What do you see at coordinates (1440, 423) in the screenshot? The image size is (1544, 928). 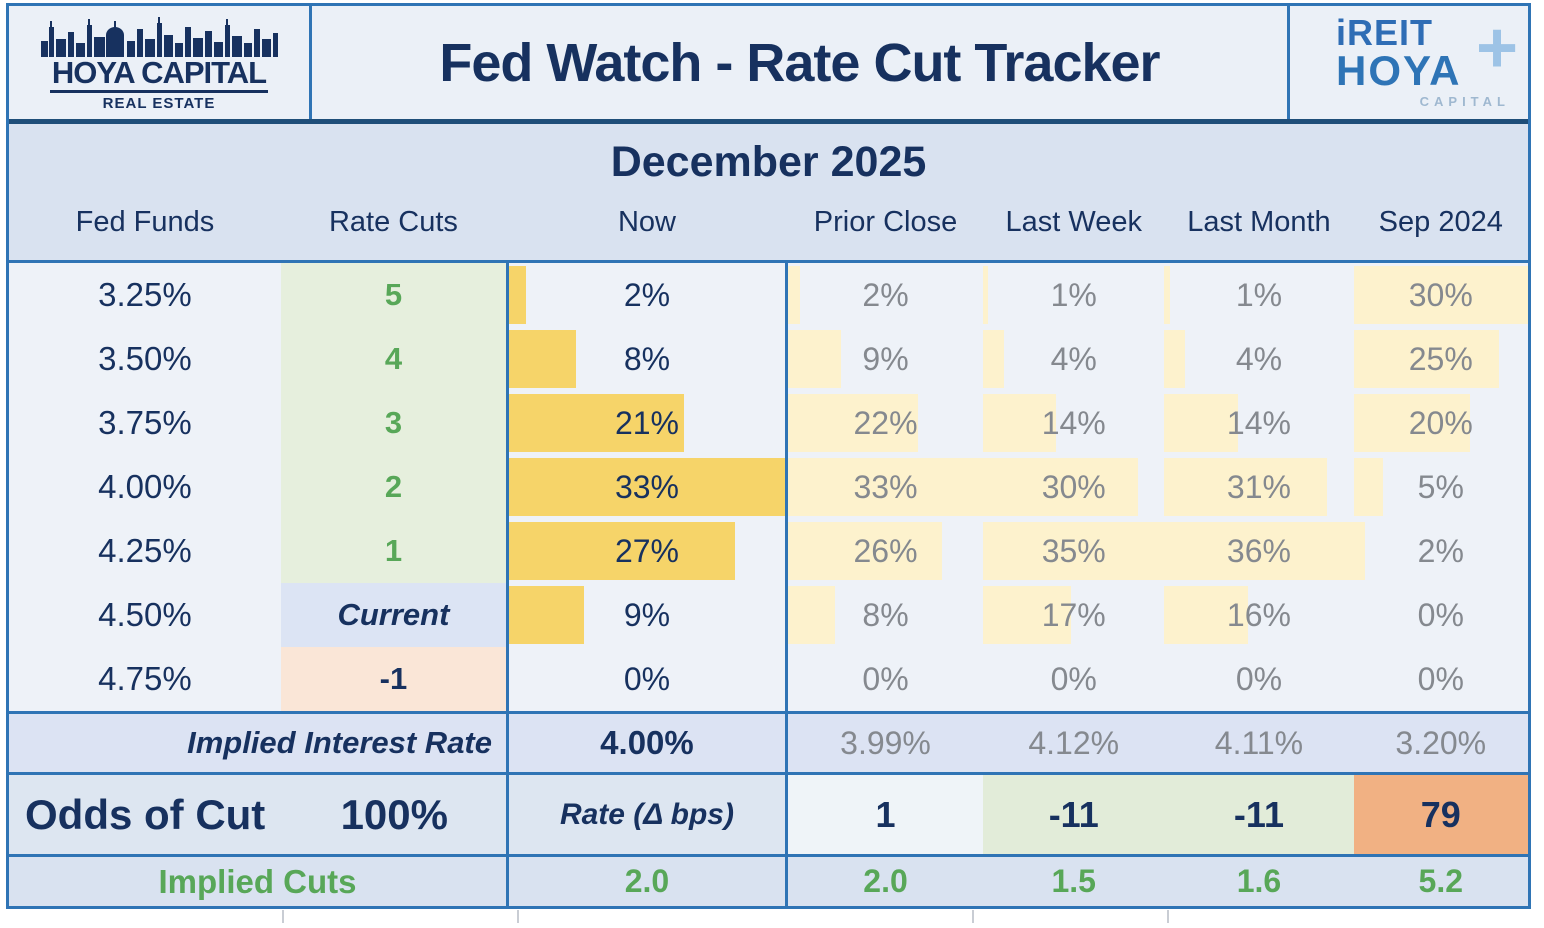 I see `sep-2024-probability: 20%` at bounding box center [1440, 423].